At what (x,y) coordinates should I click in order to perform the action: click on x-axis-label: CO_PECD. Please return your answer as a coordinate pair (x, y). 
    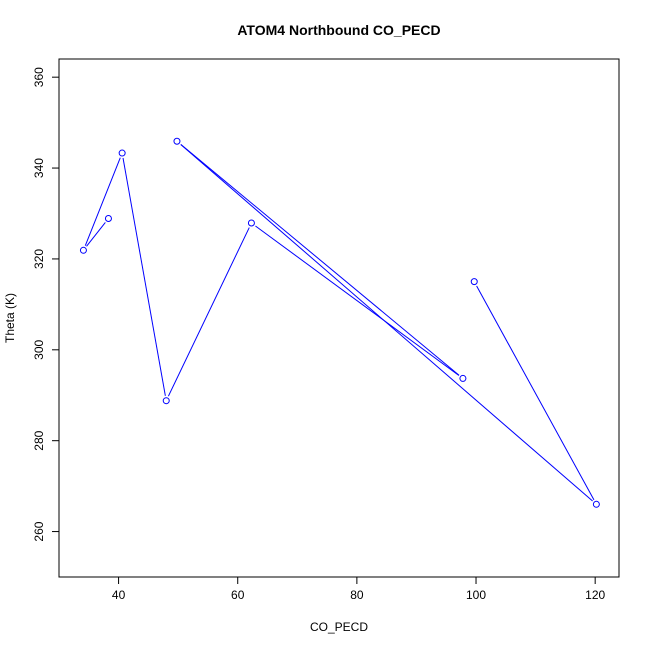
    Looking at the image, I should click on (339, 627).